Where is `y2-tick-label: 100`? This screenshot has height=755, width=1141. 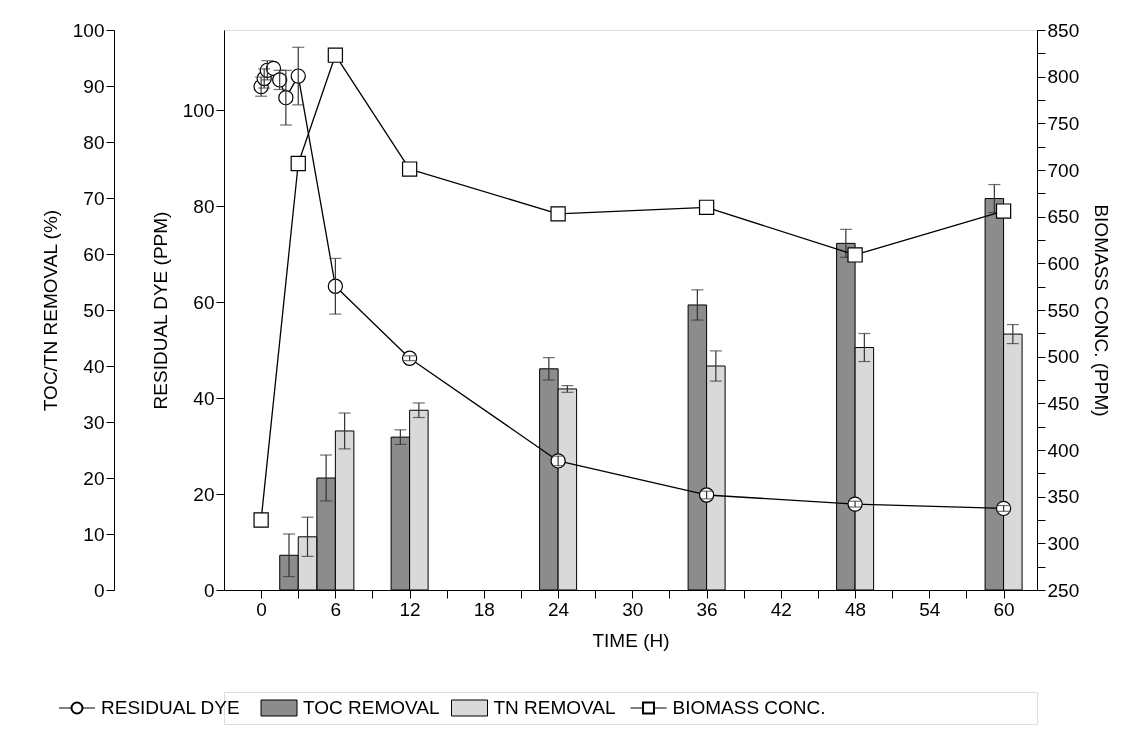 y2-tick-label: 100 is located at coordinates (198, 110).